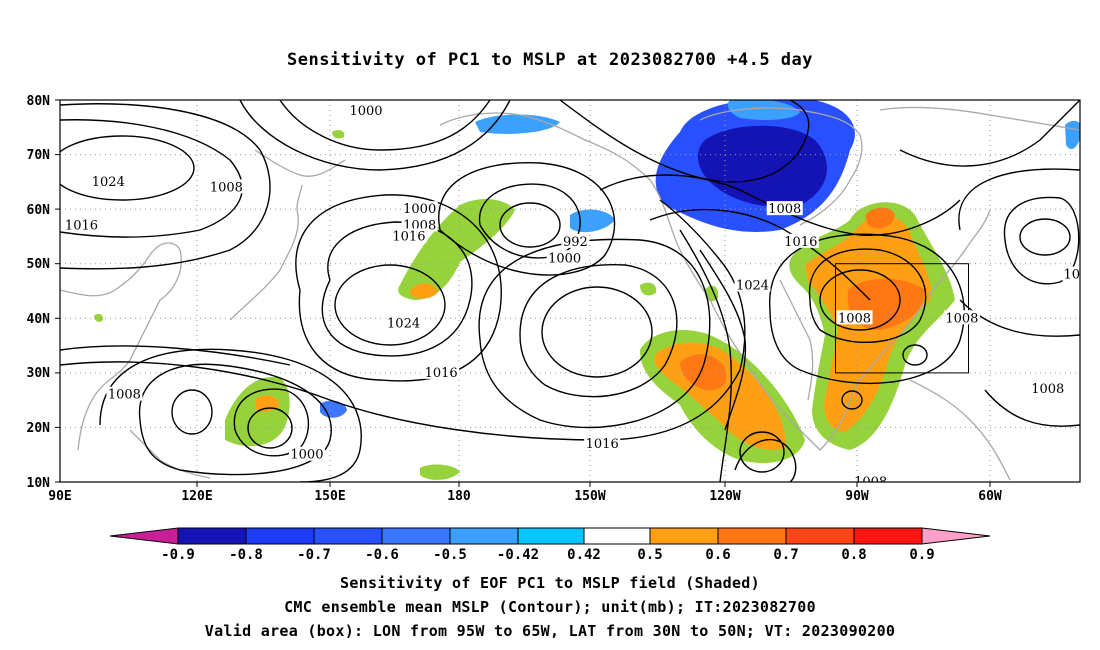 Image resolution: width=1100 pixels, height=650 pixels. Describe the element at coordinates (39, 319) in the screenshot. I see `lat-label: 40N` at that location.